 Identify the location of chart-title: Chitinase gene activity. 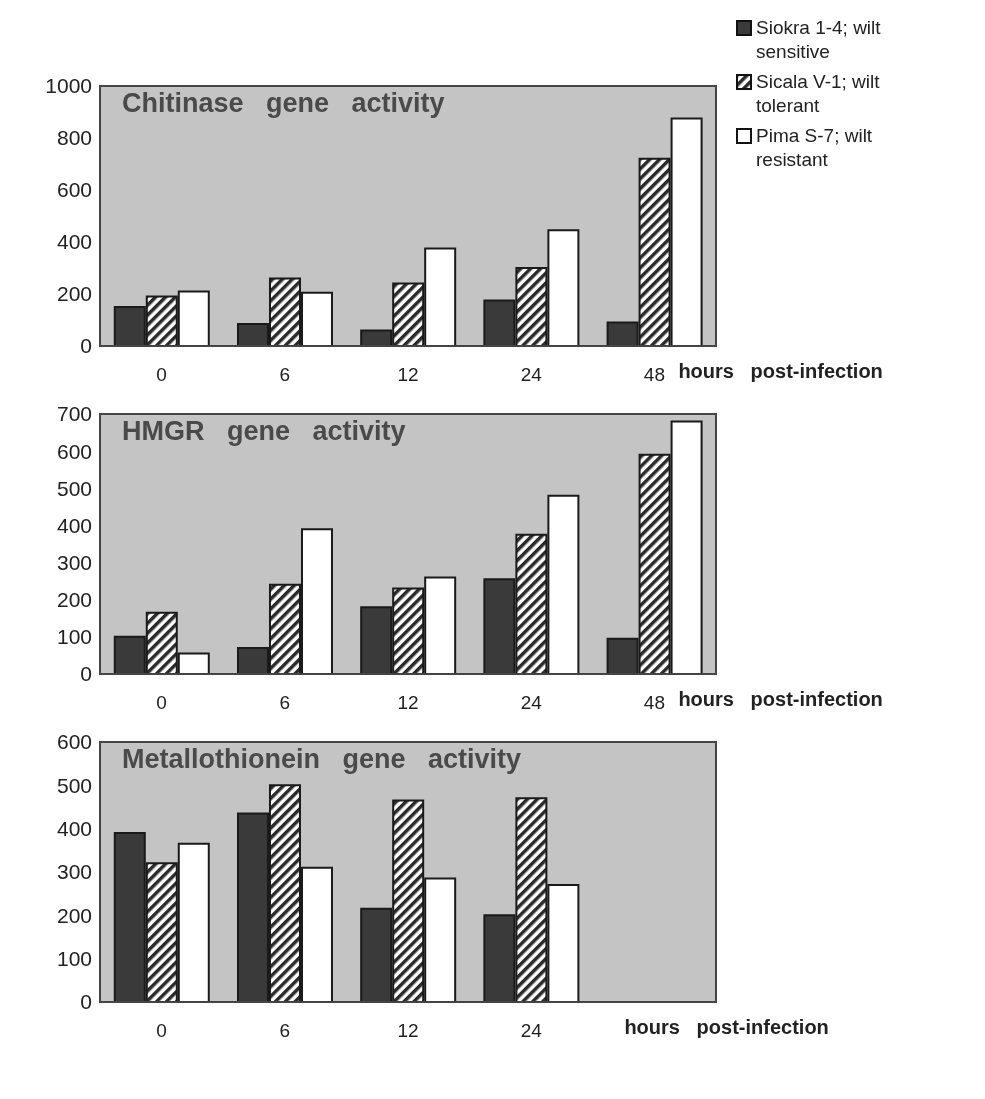
(283, 103).